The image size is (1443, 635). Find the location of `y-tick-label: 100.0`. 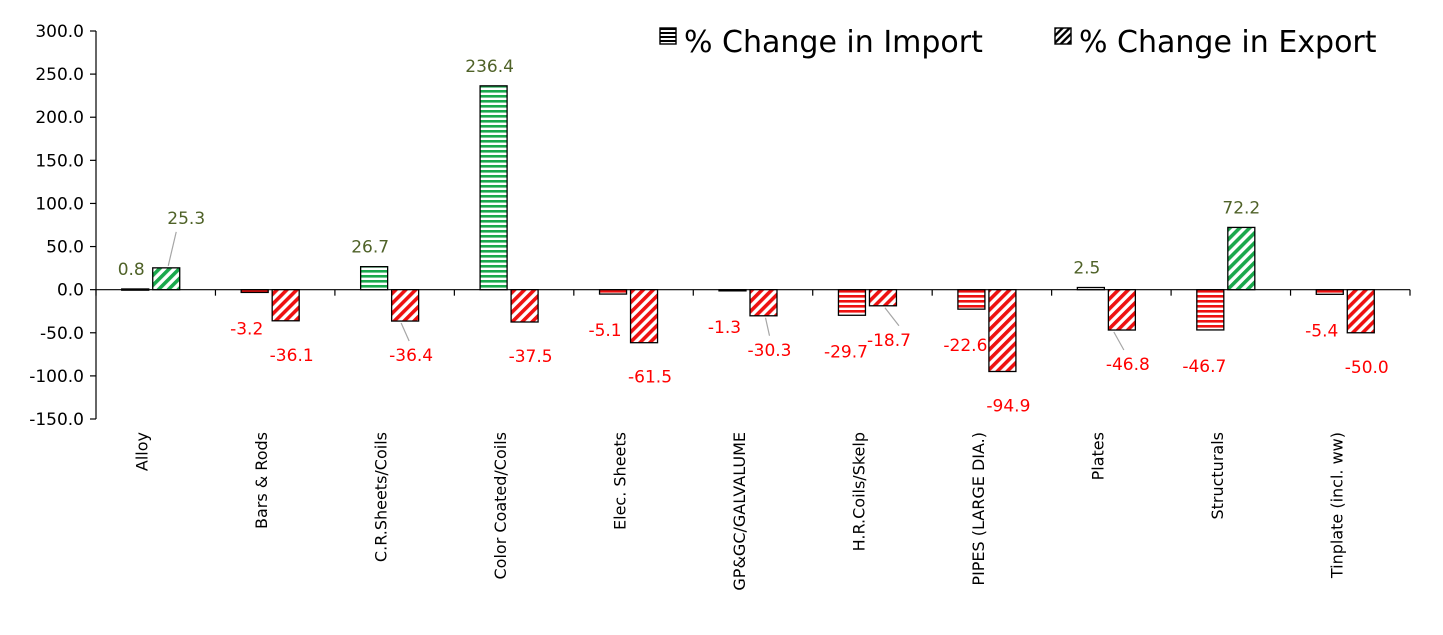

y-tick-label: 100.0 is located at coordinates (59, 204).